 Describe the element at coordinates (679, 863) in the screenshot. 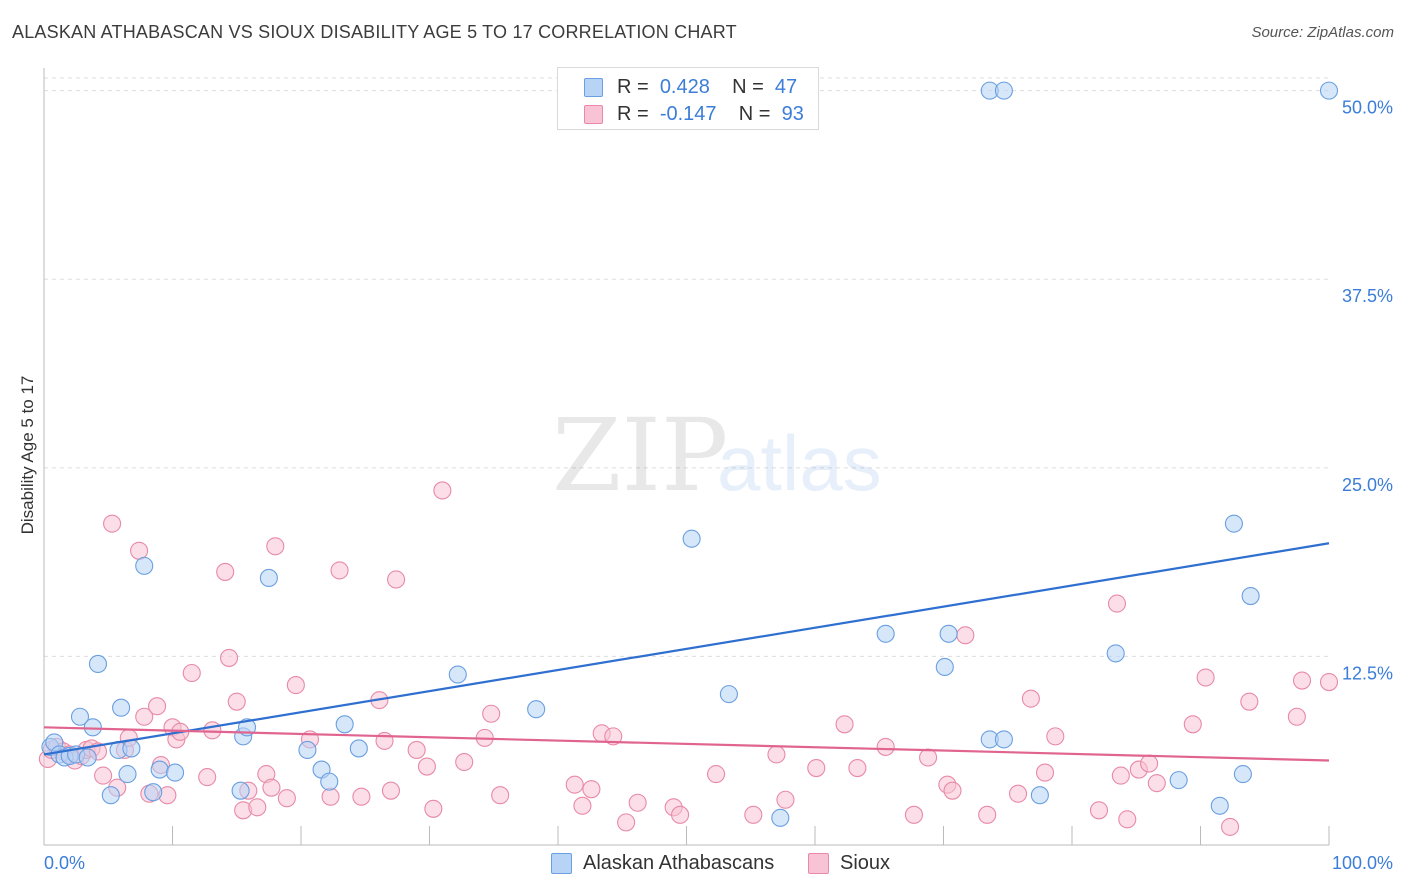

I see `legend-label-athabascan: Alaskan Athabascans` at that location.